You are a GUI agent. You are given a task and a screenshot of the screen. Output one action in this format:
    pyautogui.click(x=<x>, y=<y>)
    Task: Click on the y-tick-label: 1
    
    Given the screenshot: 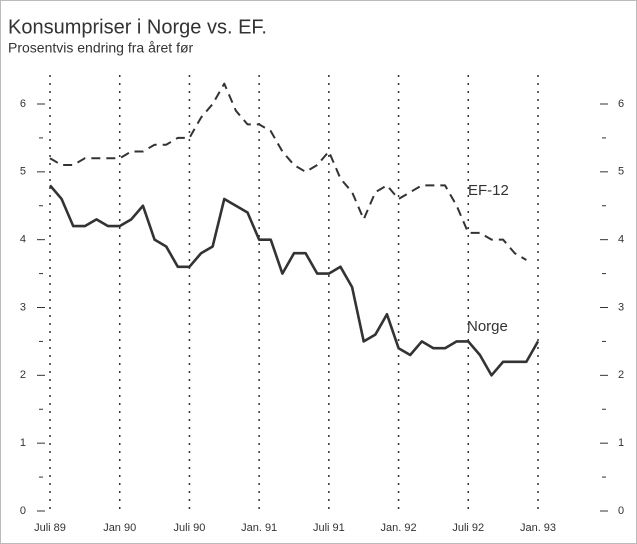 What is the action you would take?
    pyautogui.click(x=23, y=443)
    